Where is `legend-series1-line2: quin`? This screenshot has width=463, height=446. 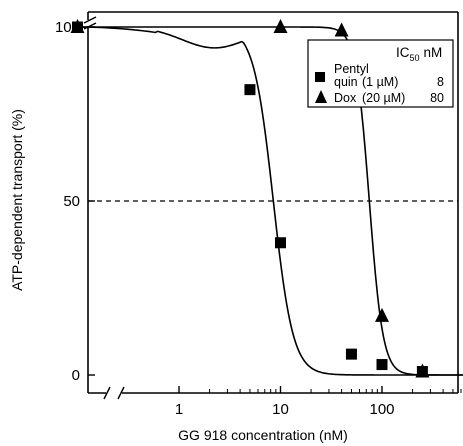 legend-series1-line2: quin is located at coordinates (346, 82).